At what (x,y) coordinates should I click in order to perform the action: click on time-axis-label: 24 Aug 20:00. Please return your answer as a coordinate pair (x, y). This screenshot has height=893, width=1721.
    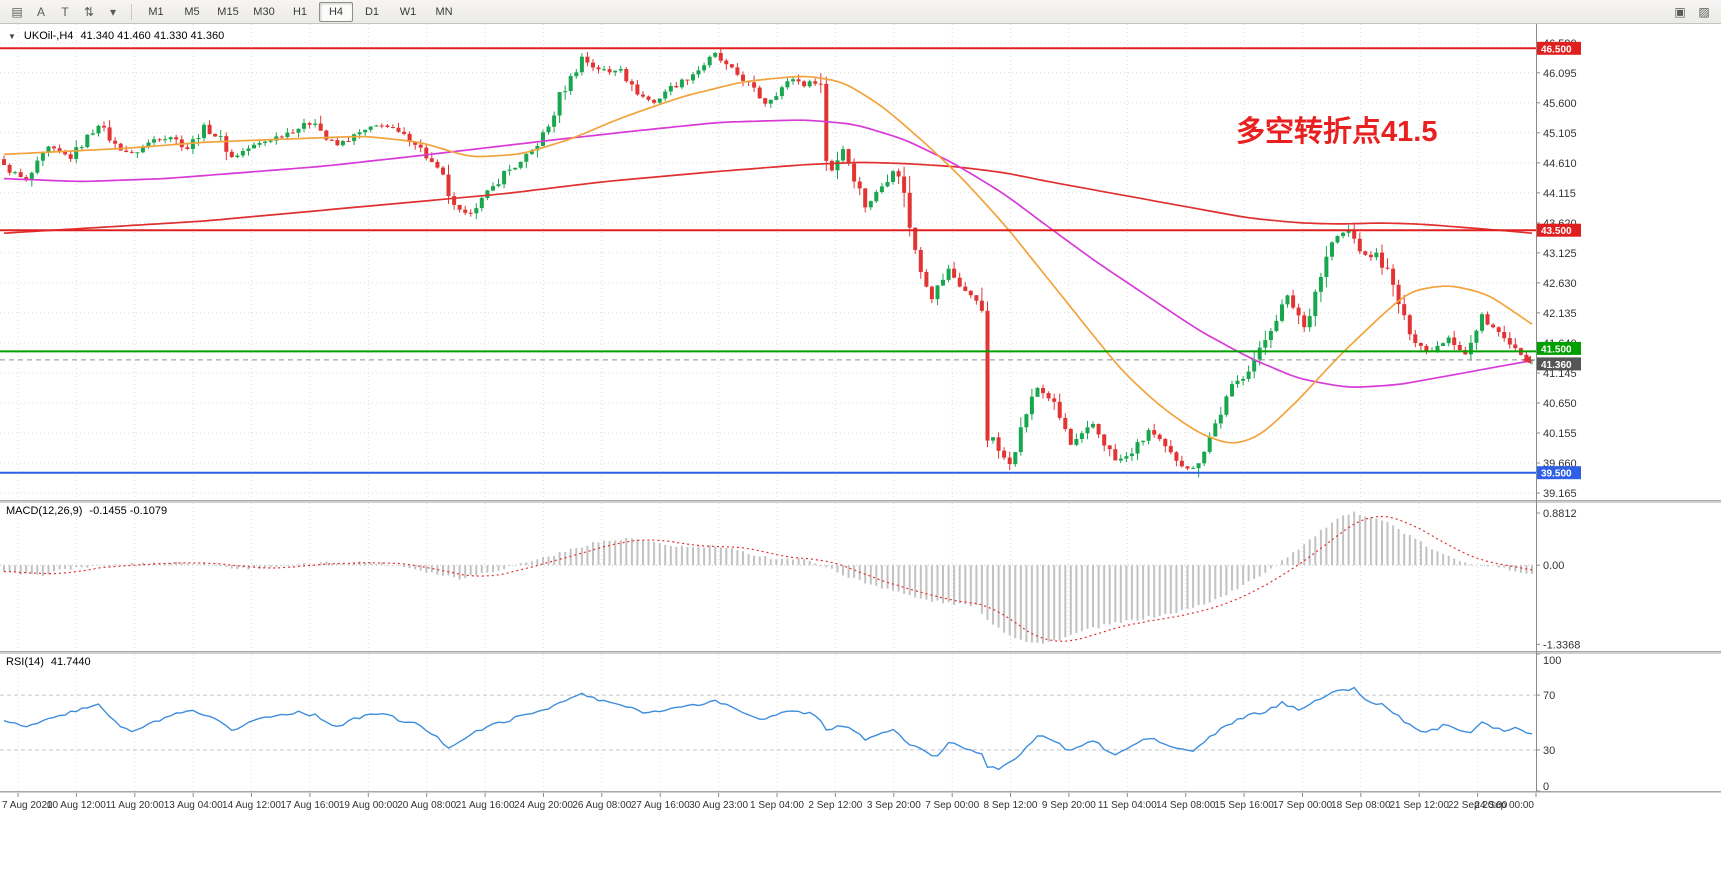
    Looking at the image, I should click on (543, 805).